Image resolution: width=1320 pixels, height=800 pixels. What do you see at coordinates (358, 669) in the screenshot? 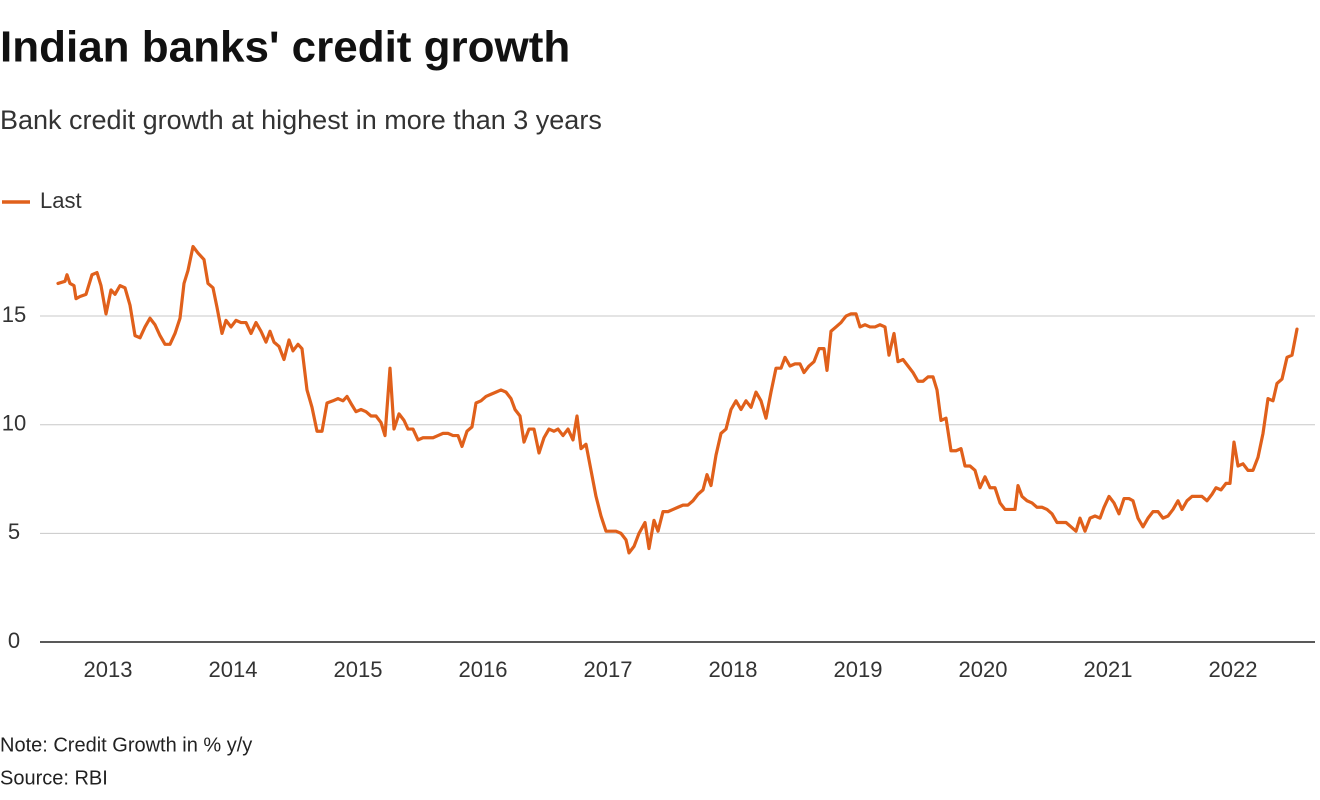
I see `x-tick-label: 2015` at bounding box center [358, 669].